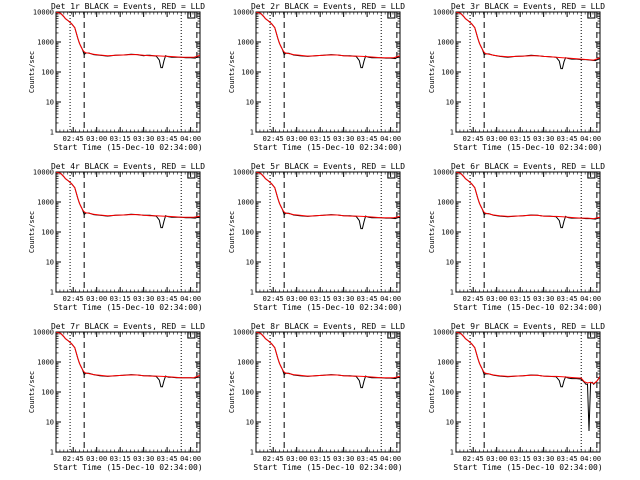  Describe the element at coordinates (128, 326) in the screenshot. I see `chart-title: Det 7r BLACK = Events, RED = LLD` at that location.